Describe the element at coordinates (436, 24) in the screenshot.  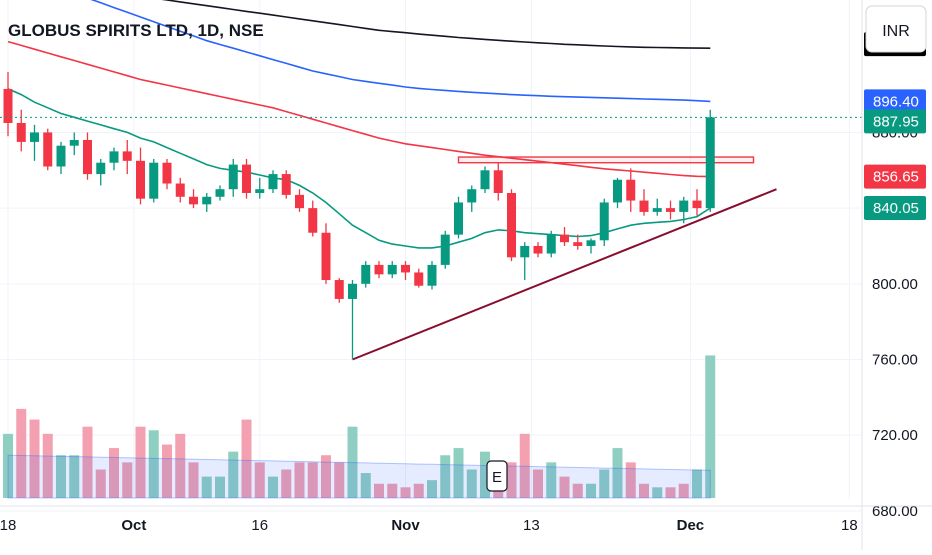
I see `ma-black-line` at that location.